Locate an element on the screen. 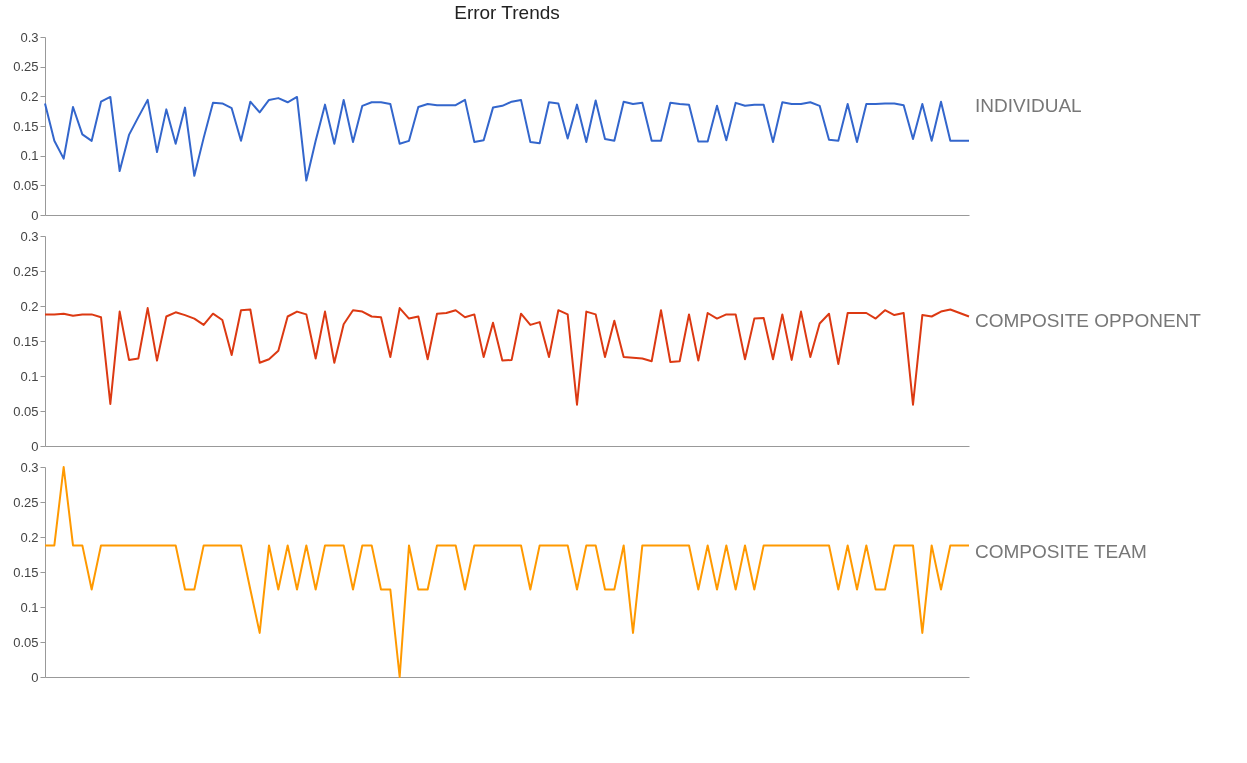  series-label: COMPOSITE TEAM is located at coordinates (1061, 551).